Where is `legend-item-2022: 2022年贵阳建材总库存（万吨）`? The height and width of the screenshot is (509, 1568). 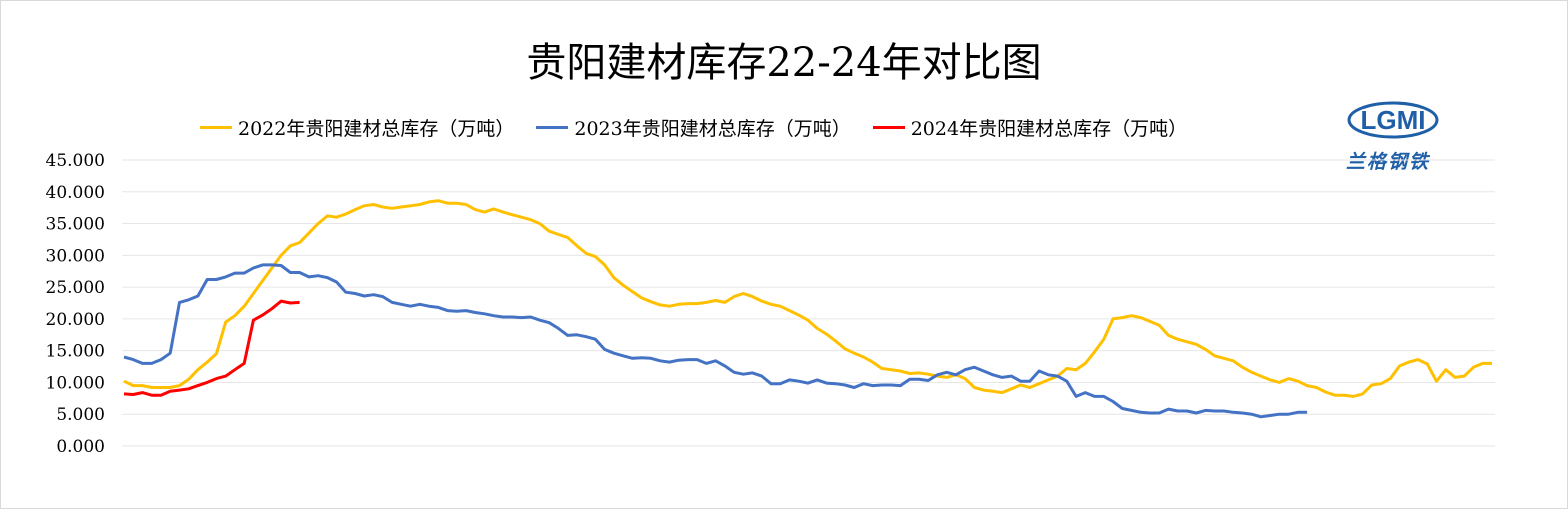 legend-item-2022: 2022年贵阳建材总库存（万吨） is located at coordinates (357, 127).